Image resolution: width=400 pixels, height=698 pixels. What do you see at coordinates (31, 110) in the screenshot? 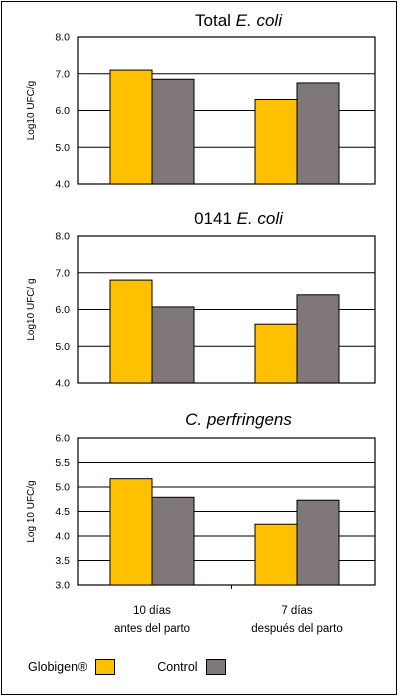
I see `y-axis-label-1: Log10 UFC/g` at bounding box center [31, 110].